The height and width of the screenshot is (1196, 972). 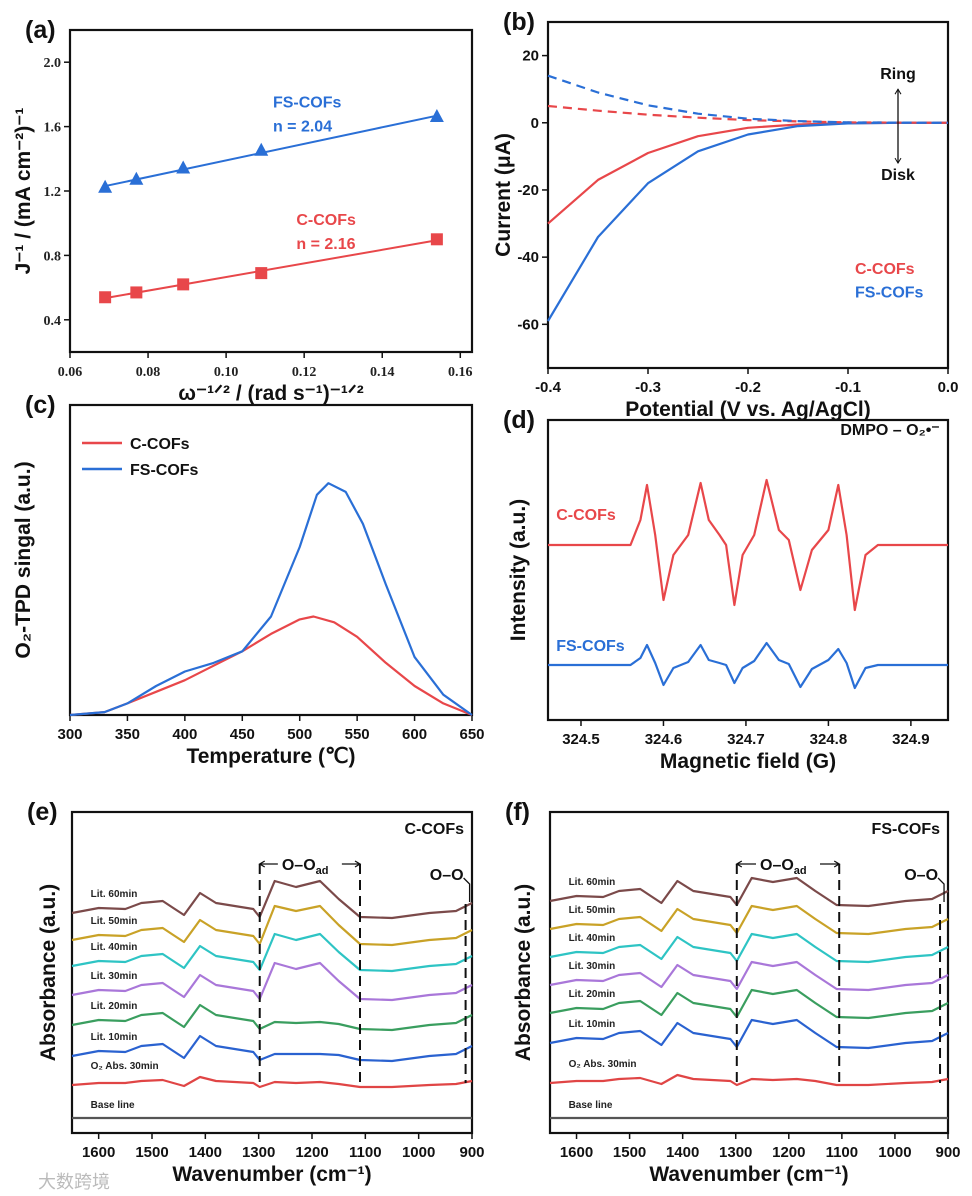 What do you see at coordinates (848, 387) in the screenshot?
I see `x-tick-label: -0.1` at bounding box center [848, 387].